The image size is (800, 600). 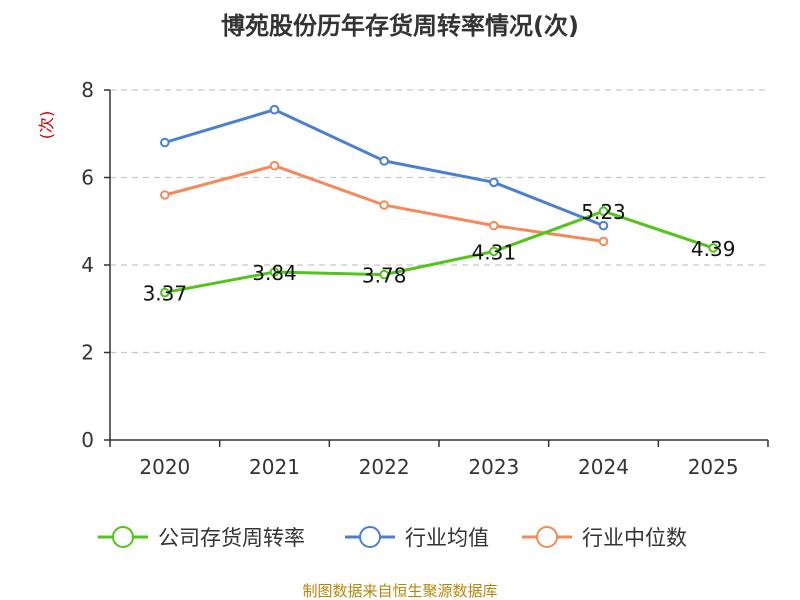 I want to click on data-label: 3.78, so click(x=384, y=276).